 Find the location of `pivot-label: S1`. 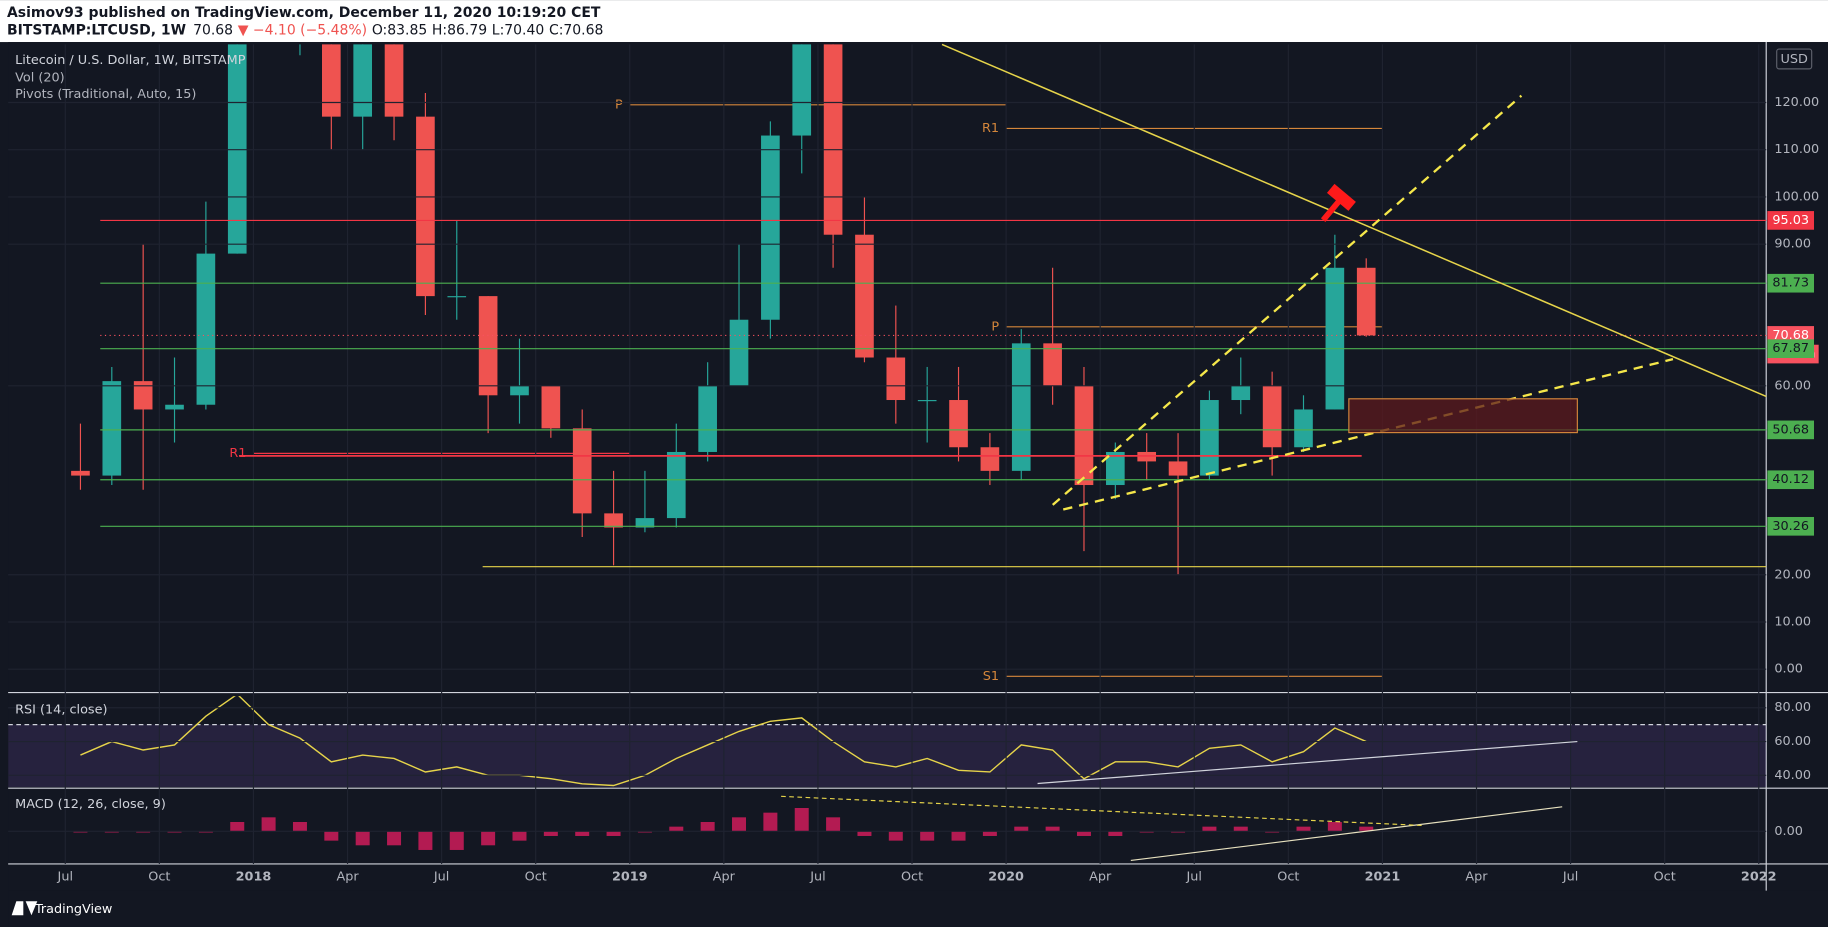

pivot-label: S1 is located at coordinates (991, 676).